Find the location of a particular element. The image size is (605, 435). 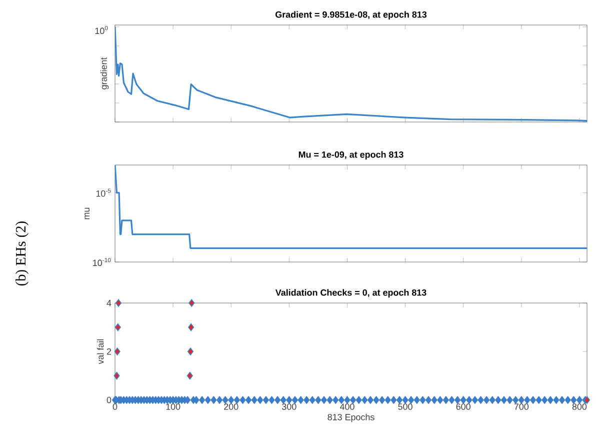

x-tick-label: 100 is located at coordinates (173, 407).